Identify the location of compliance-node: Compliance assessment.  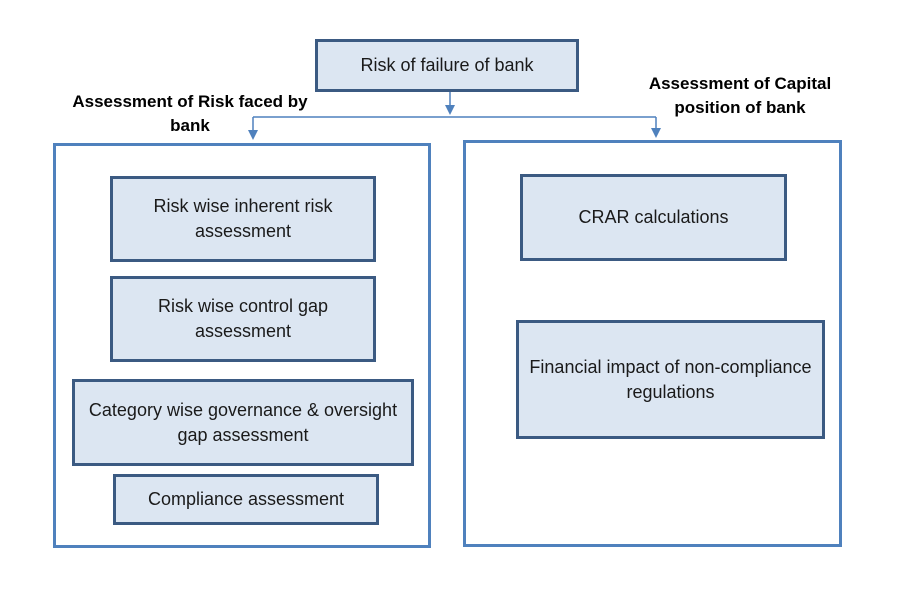
(246, 499).